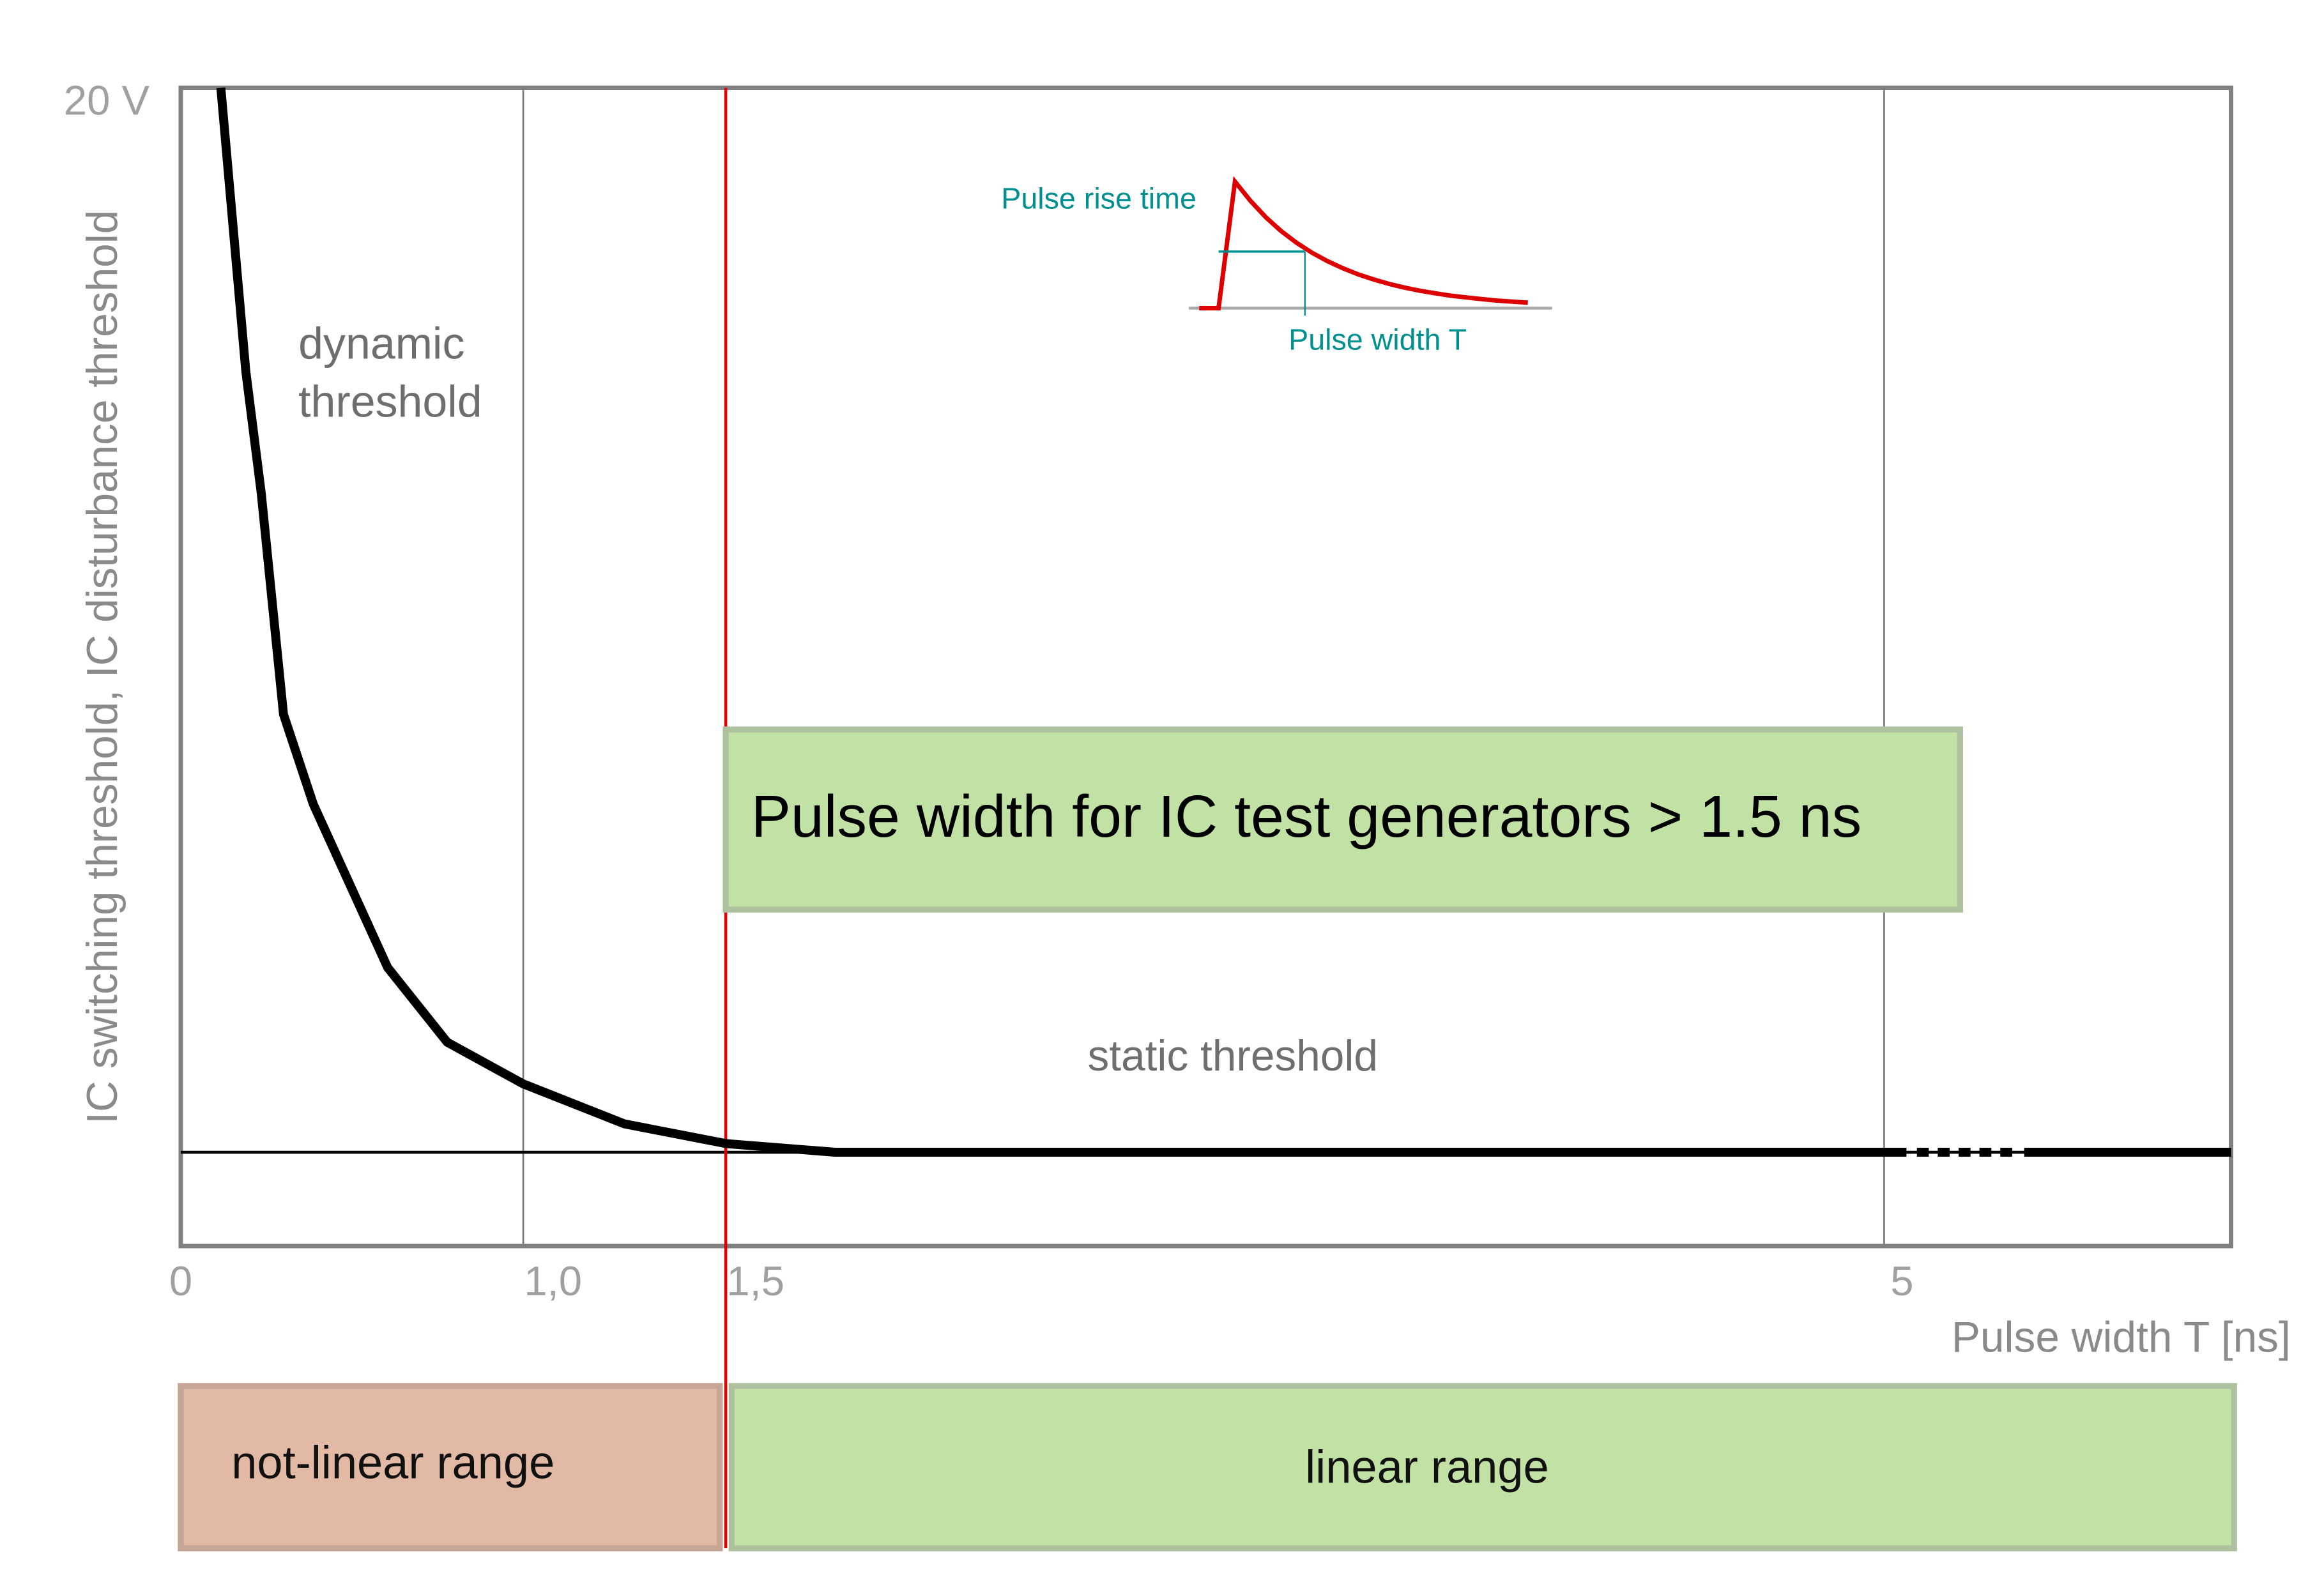 This screenshot has height=1584, width=2324. What do you see at coordinates (107, 100) in the screenshot?
I see `y-max-label: 20 V` at bounding box center [107, 100].